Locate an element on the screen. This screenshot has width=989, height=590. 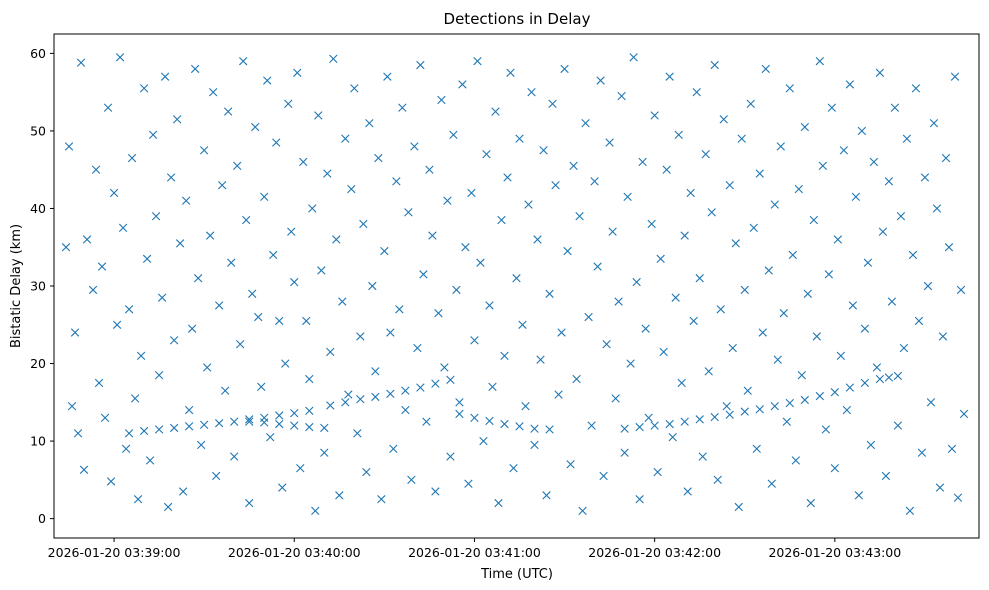
y-tick-label: 40 is located at coordinates (38, 208).